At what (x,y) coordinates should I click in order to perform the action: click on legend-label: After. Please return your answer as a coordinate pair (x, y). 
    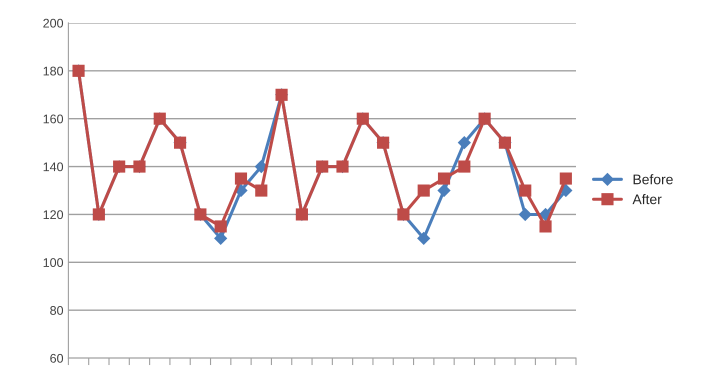
    Looking at the image, I should click on (647, 199).